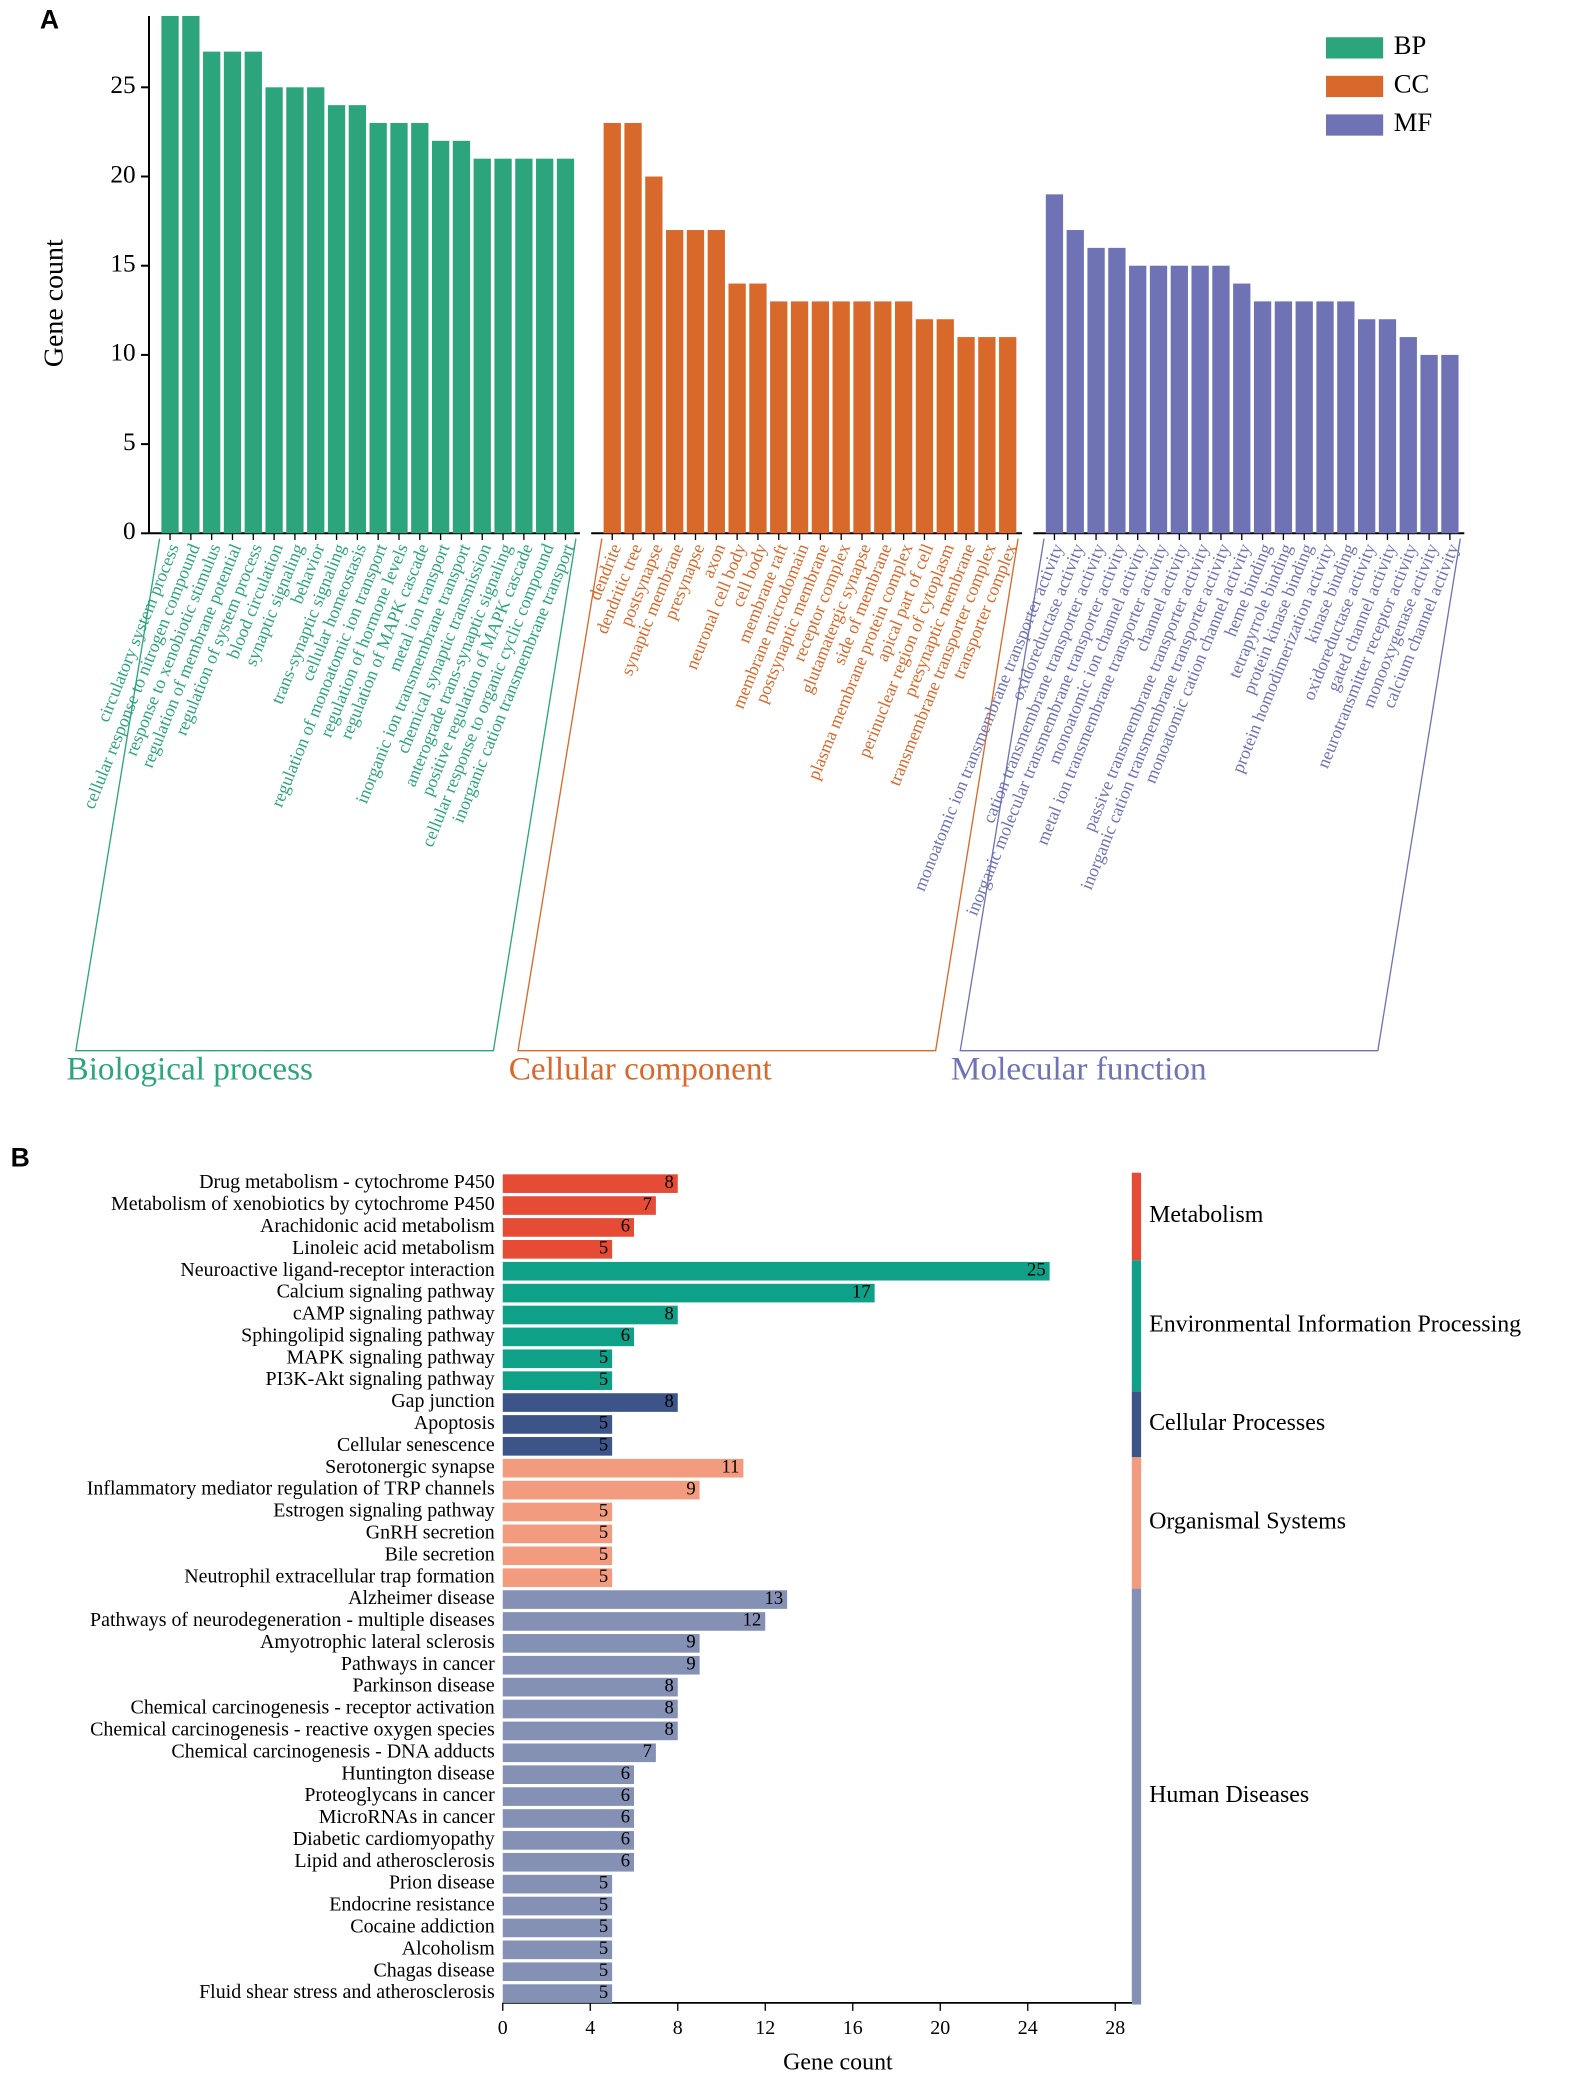 This screenshot has height=2088, width=1596. Describe the element at coordinates (49, 19) in the screenshot. I see `panel-label: A` at that location.